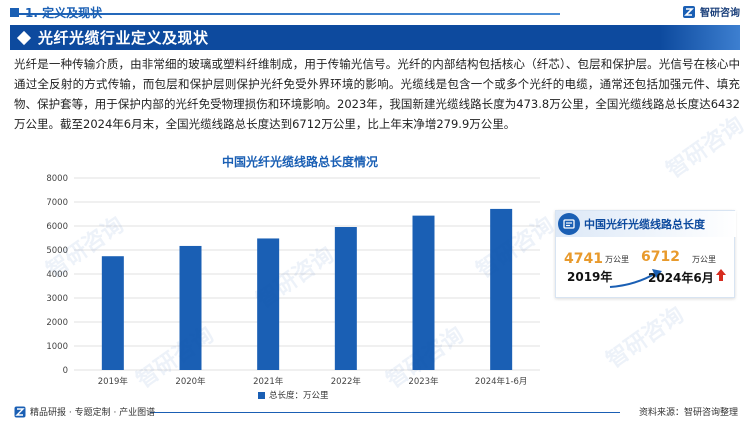  Describe the element at coordinates (113, 381) in the screenshot. I see `x-tick-label: 2019年` at that location.